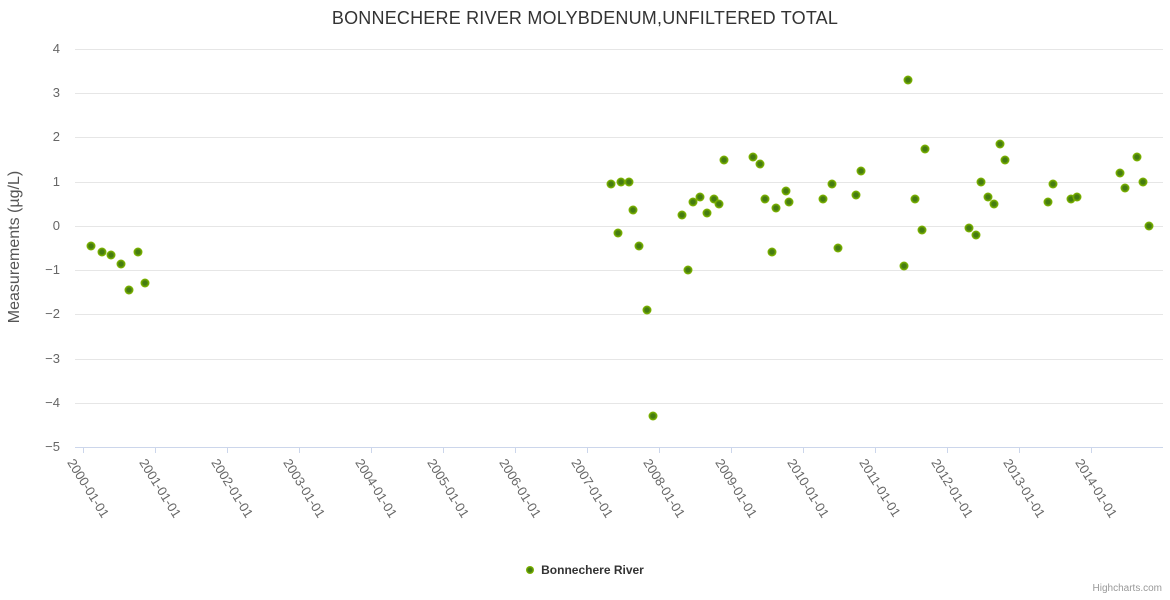 Image resolution: width=1170 pixels, height=600 pixels. Describe the element at coordinates (1096, 488) in the screenshot. I see `x-tick-label: 2014-01-01` at that location.